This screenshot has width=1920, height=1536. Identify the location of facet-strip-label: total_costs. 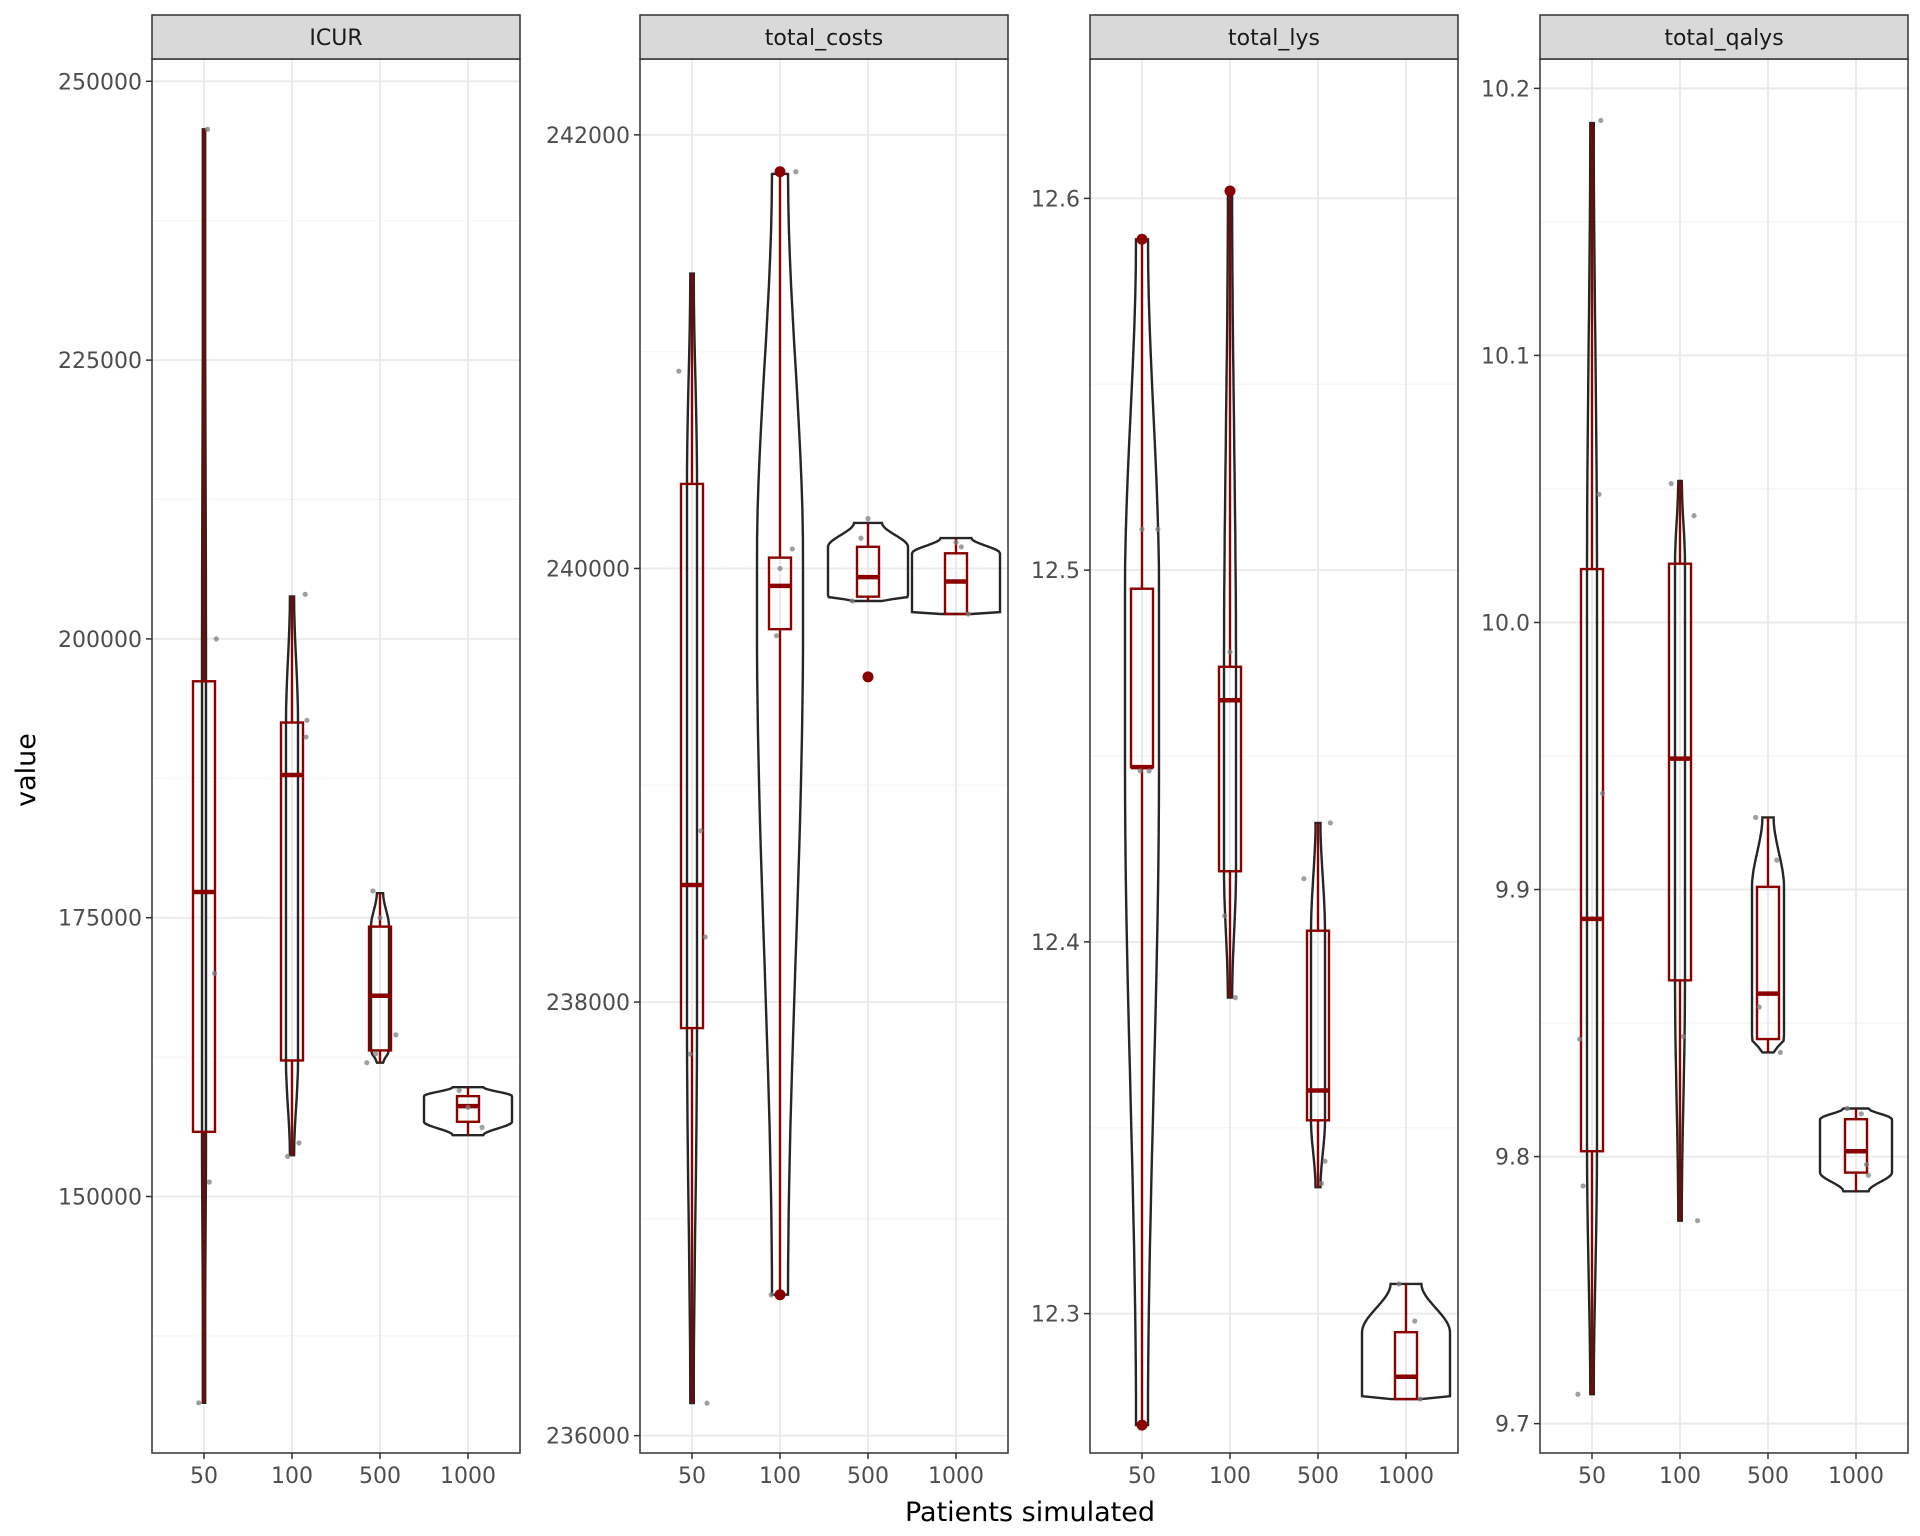
(824, 38).